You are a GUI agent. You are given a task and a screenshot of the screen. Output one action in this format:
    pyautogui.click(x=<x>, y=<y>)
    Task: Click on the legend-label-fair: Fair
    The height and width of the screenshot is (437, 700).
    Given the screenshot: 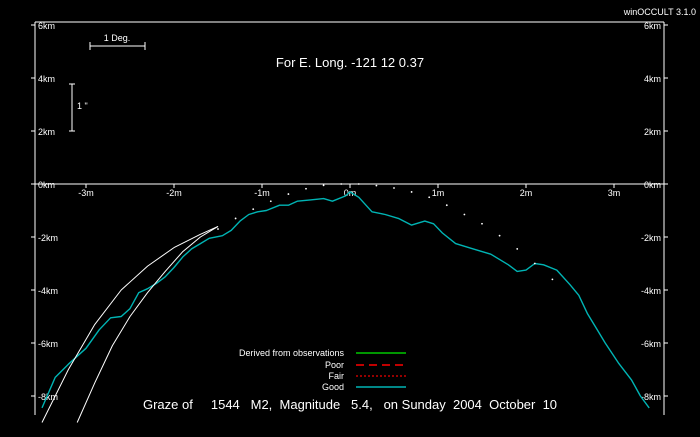 What is the action you would take?
    pyautogui.click(x=337, y=376)
    